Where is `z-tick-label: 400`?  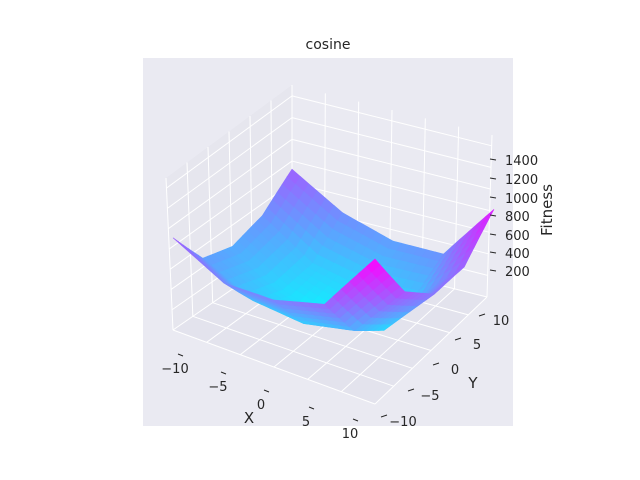 z-tick-label: 400 is located at coordinates (517, 254).